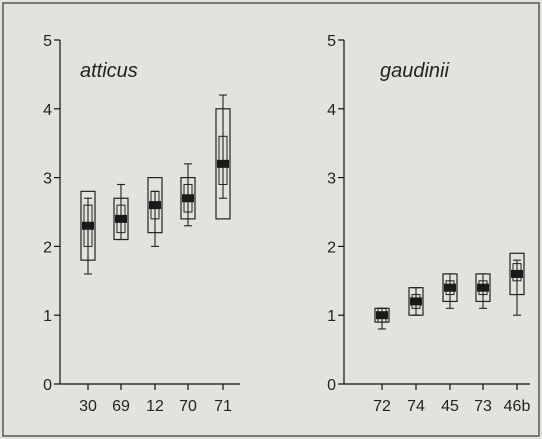 The image size is (542, 439). I want to click on x-ticks-gaudinii: 72 74 45 73 46b, so click(451, 399).